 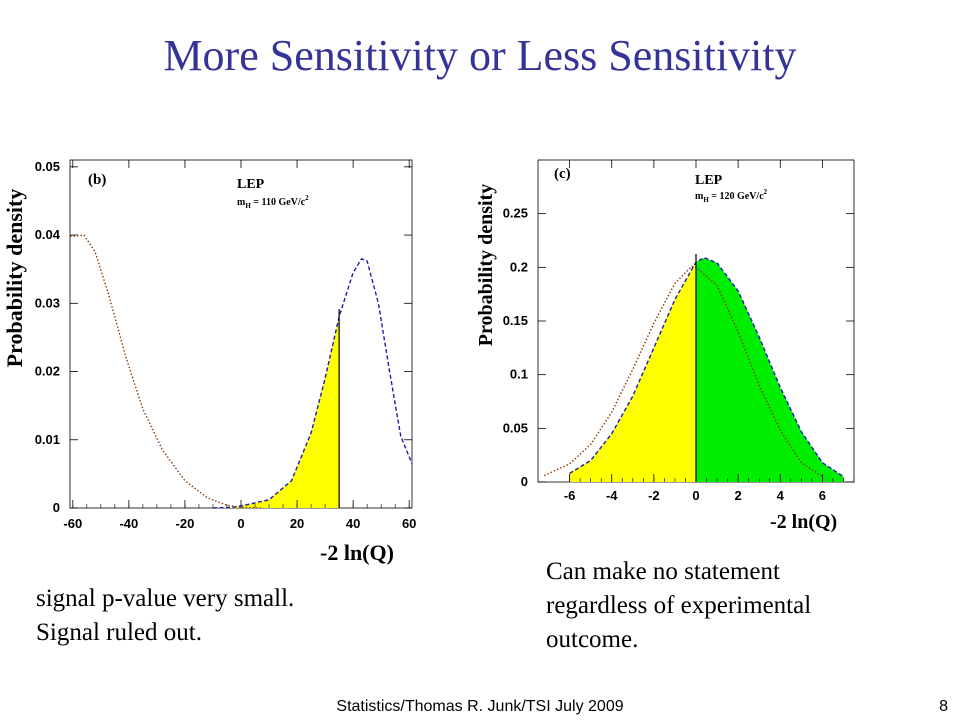 I want to click on x-tick-label-b-4: 20, so click(x=297, y=523).